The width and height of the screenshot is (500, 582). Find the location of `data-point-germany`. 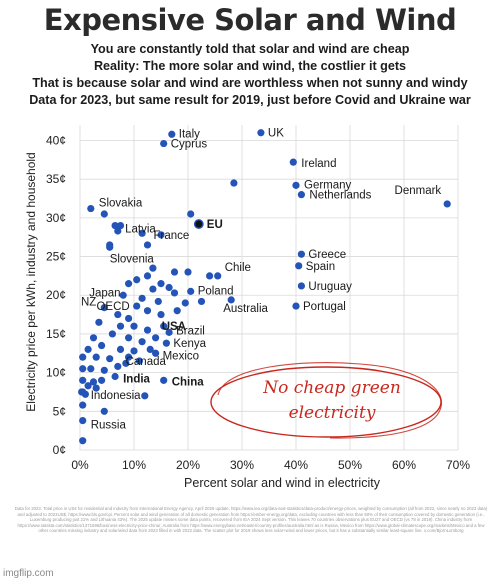

data-point-germany is located at coordinates (296, 185).